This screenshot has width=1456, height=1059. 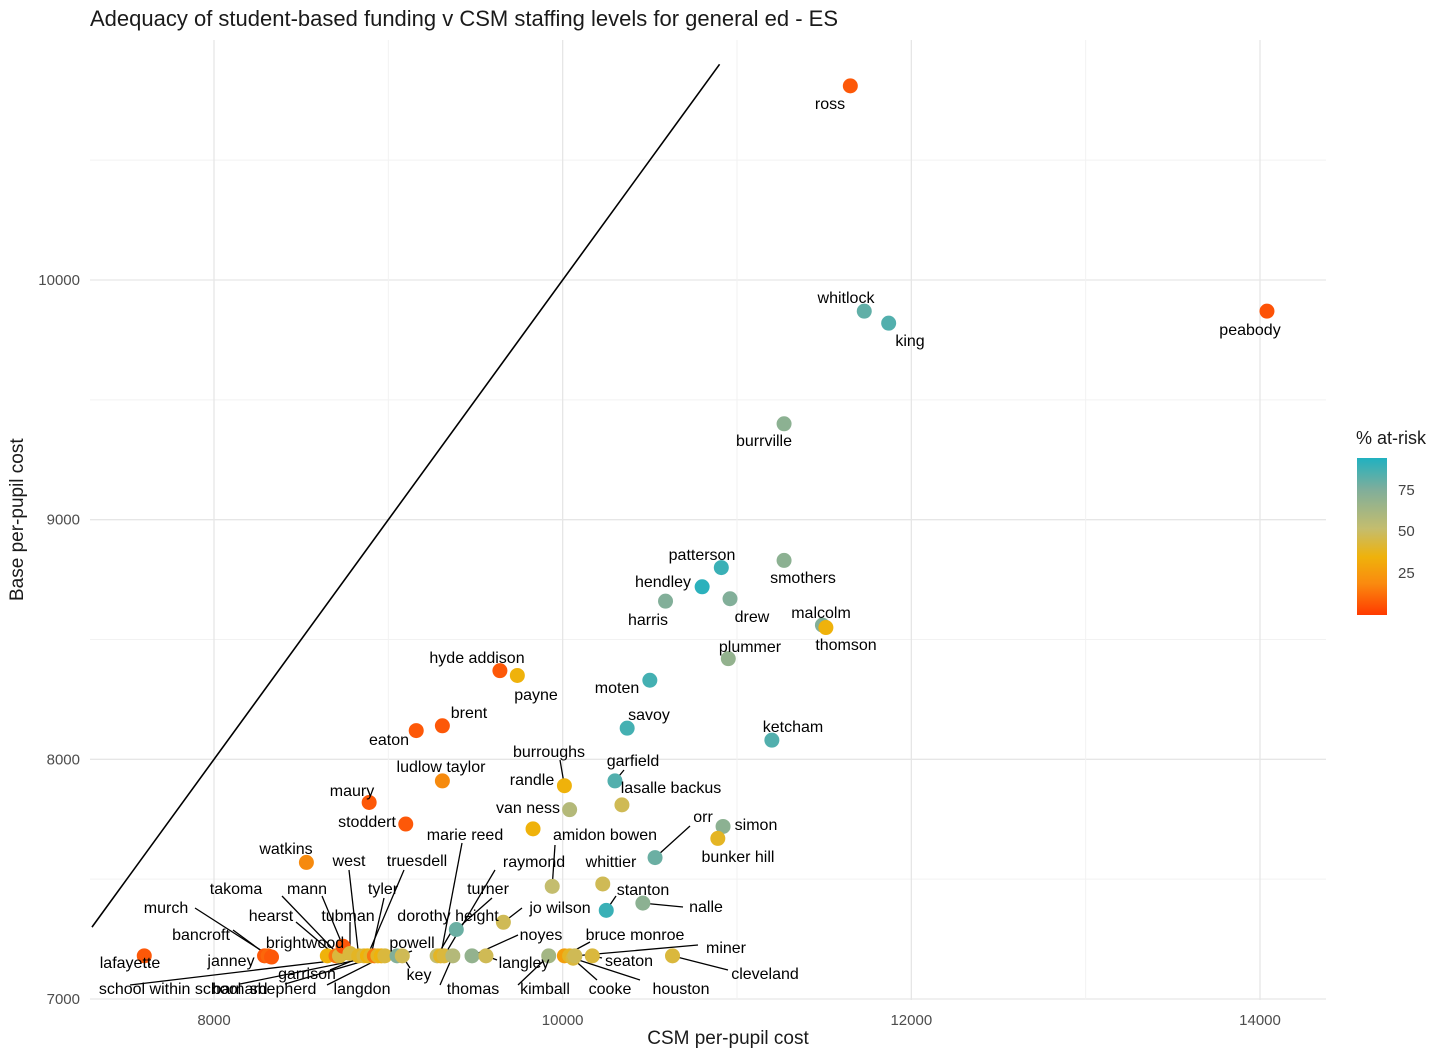 I want to click on point-label: garfield, so click(x=633, y=761).